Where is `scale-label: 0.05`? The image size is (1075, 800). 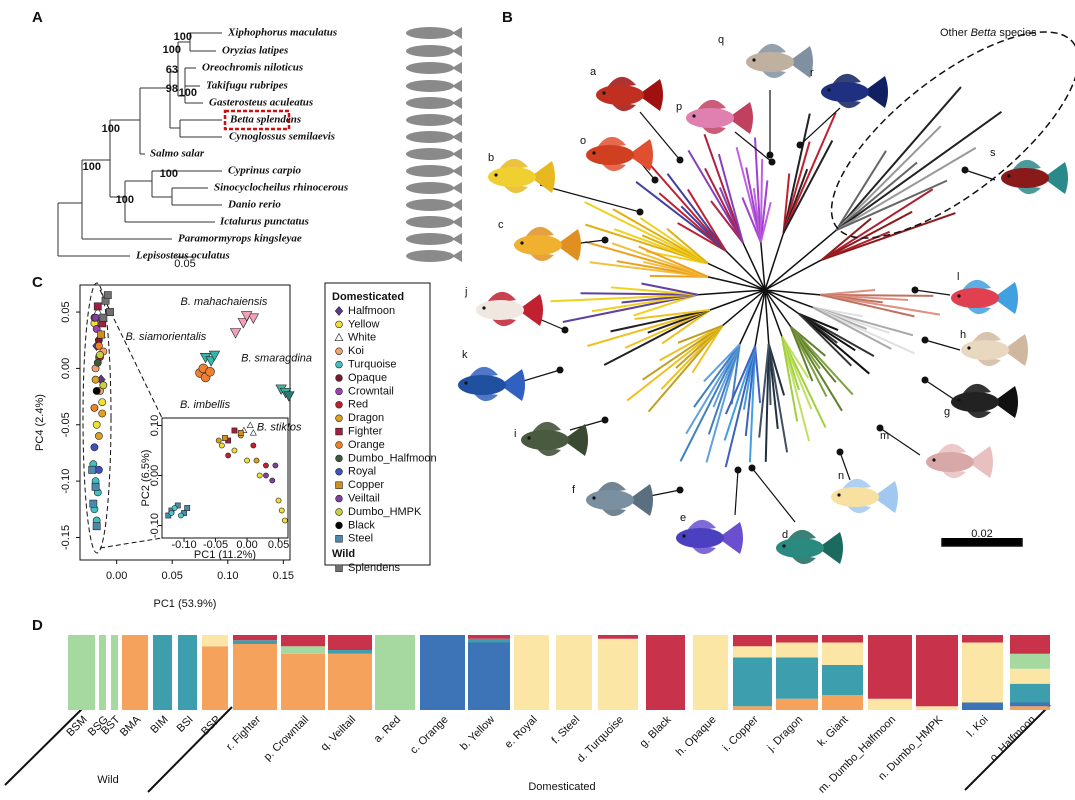 scale-label: 0.05 is located at coordinates (184, 264).